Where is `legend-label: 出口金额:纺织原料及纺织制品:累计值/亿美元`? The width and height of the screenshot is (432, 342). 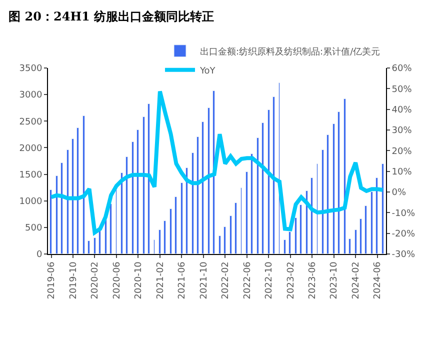 legend-label: 出口金额:纺织原料及纺织制品:累计值/亿美元 is located at coordinates (290, 52).